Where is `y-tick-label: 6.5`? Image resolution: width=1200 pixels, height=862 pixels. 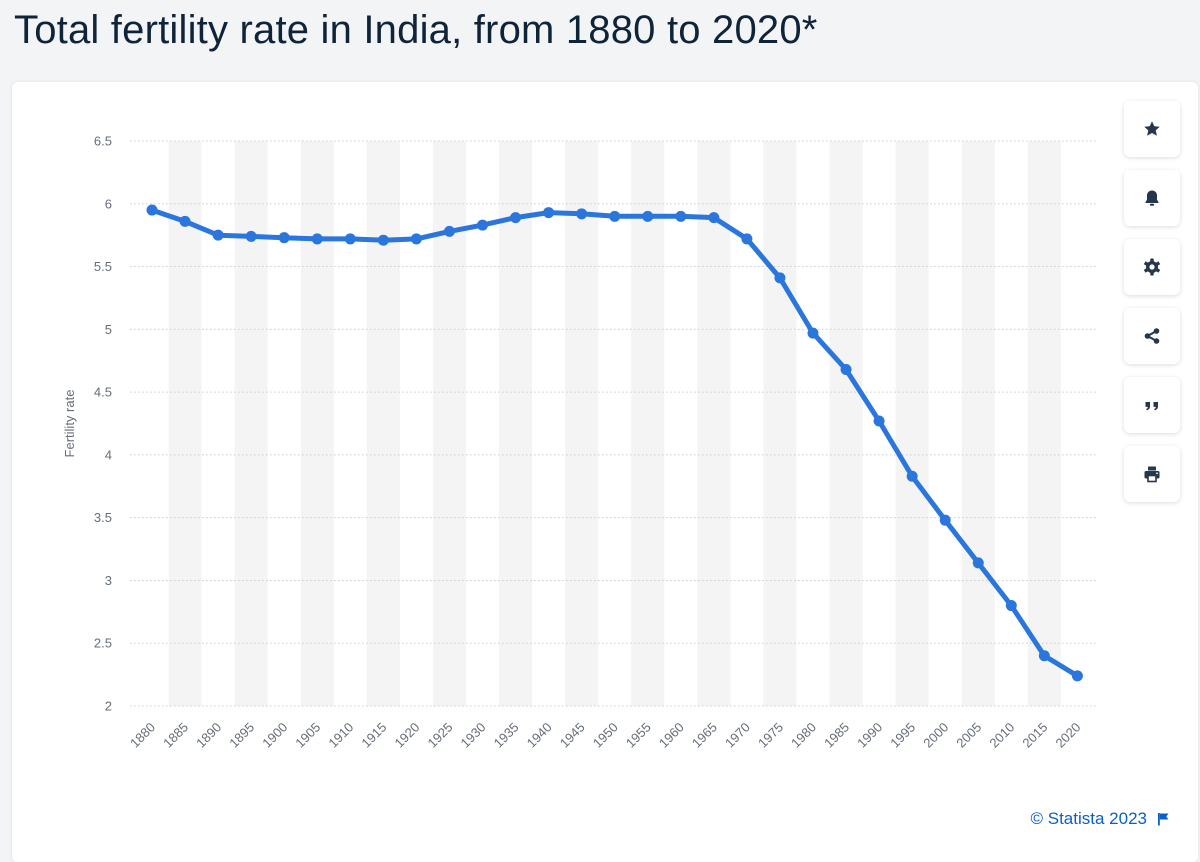
y-tick-label: 6.5 is located at coordinates (103, 141).